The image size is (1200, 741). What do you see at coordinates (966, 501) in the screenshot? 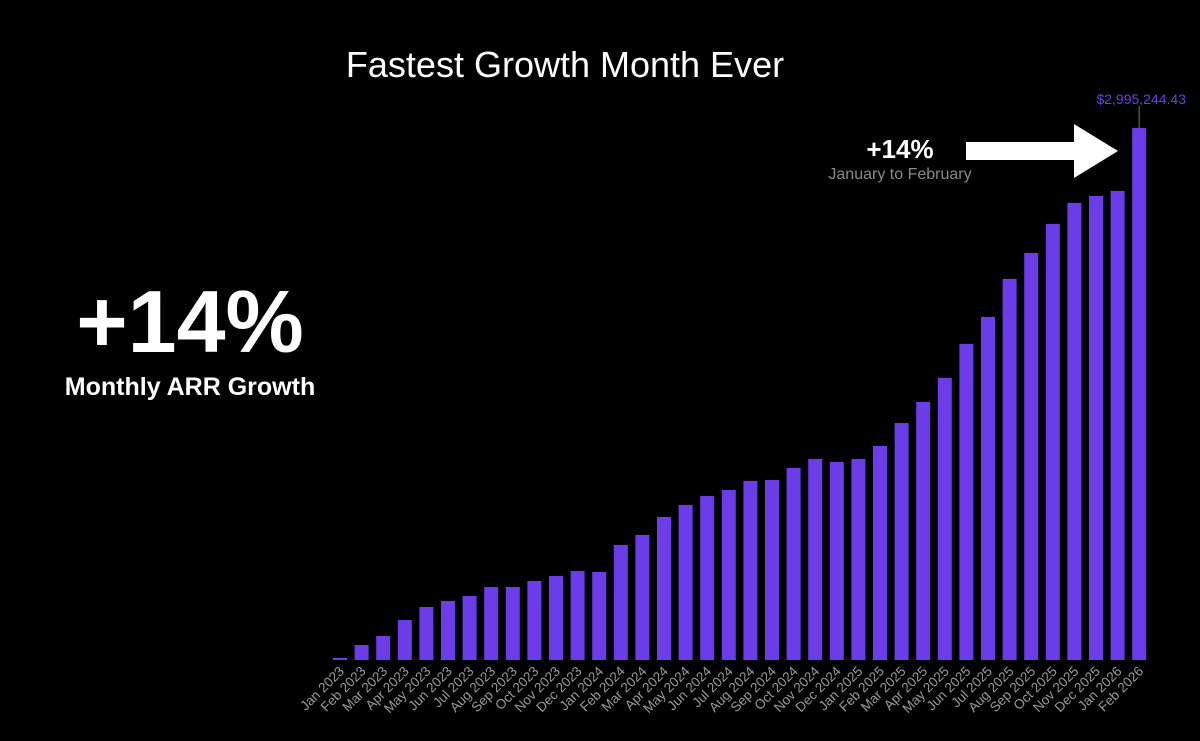
I see `bar-jun-2025` at bounding box center [966, 501].